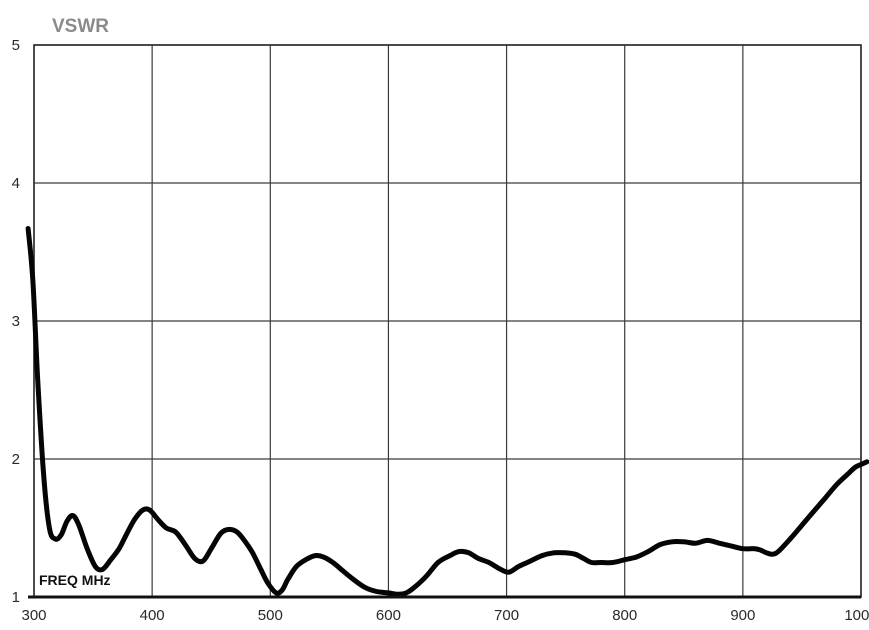  I want to click on y-axis-label: VSWR, so click(80, 26).